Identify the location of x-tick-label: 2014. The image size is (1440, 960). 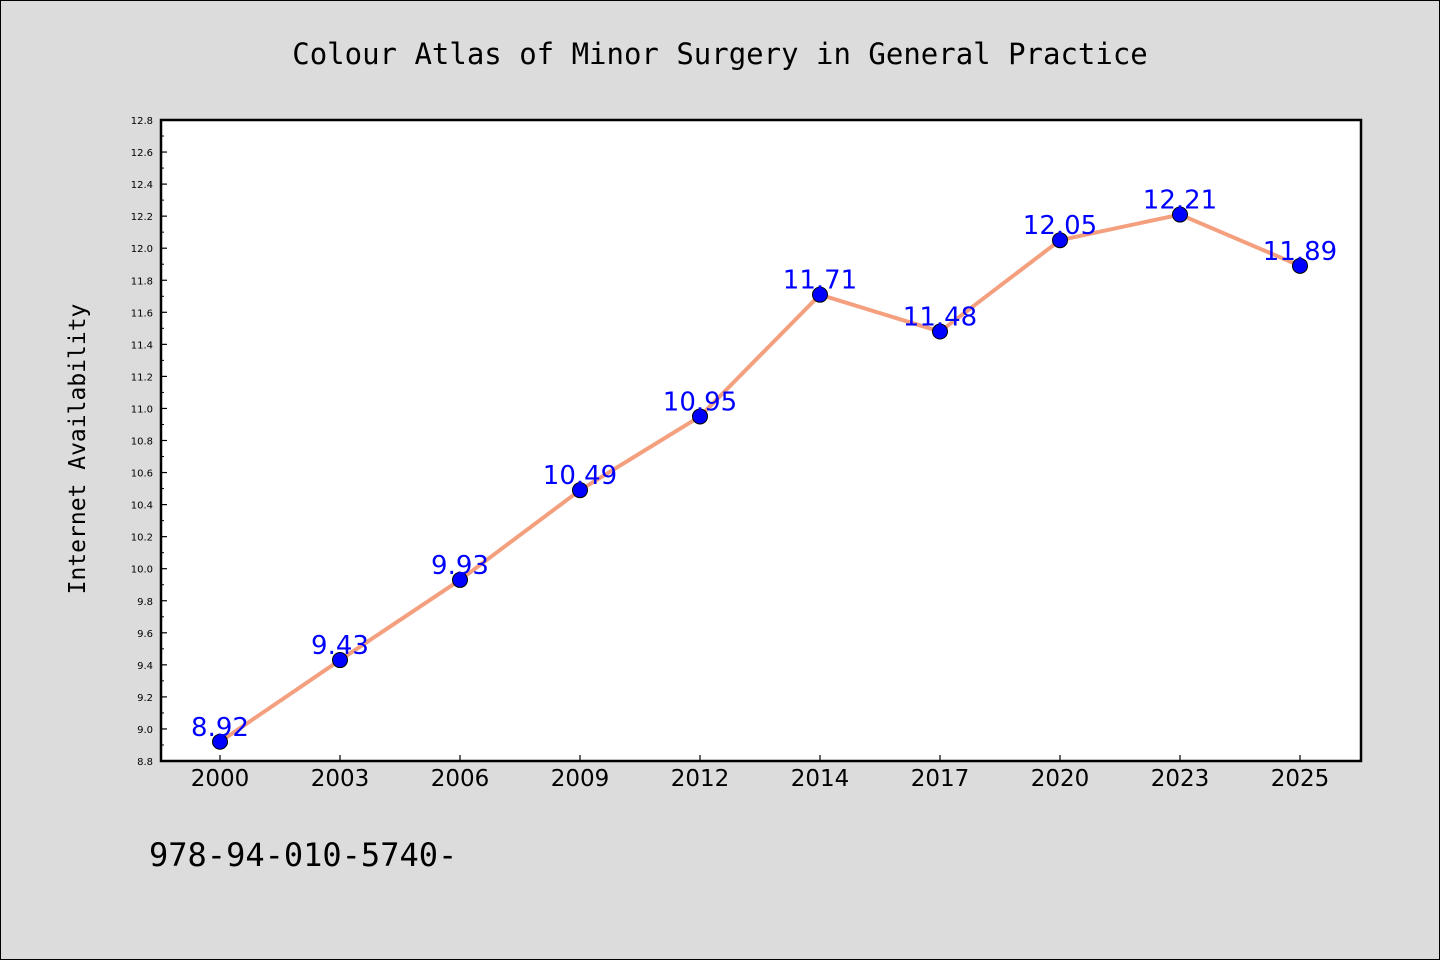
(820, 779).